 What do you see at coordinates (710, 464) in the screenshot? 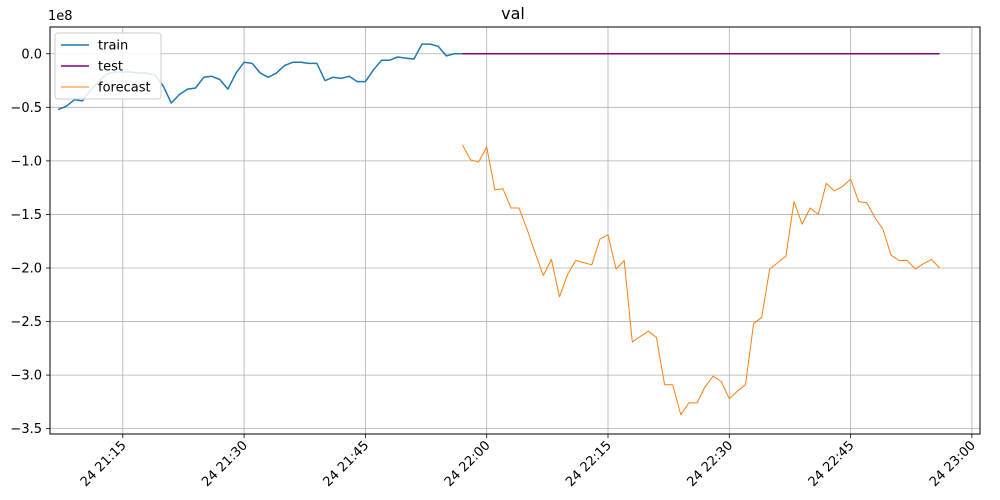
I see `x-tick-label: 24 22:30` at bounding box center [710, 464].